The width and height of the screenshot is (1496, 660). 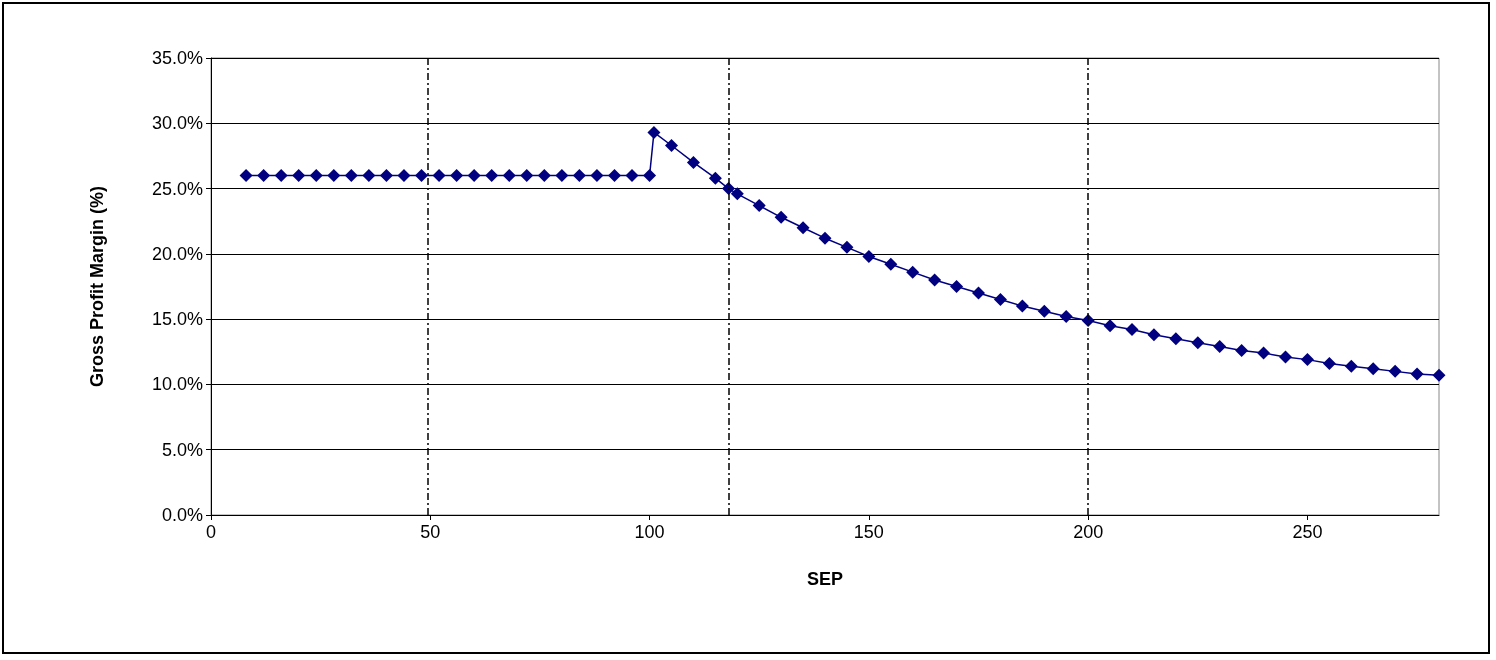 I want to click on x-axis-title: SEP, so click(x=825, y=579).